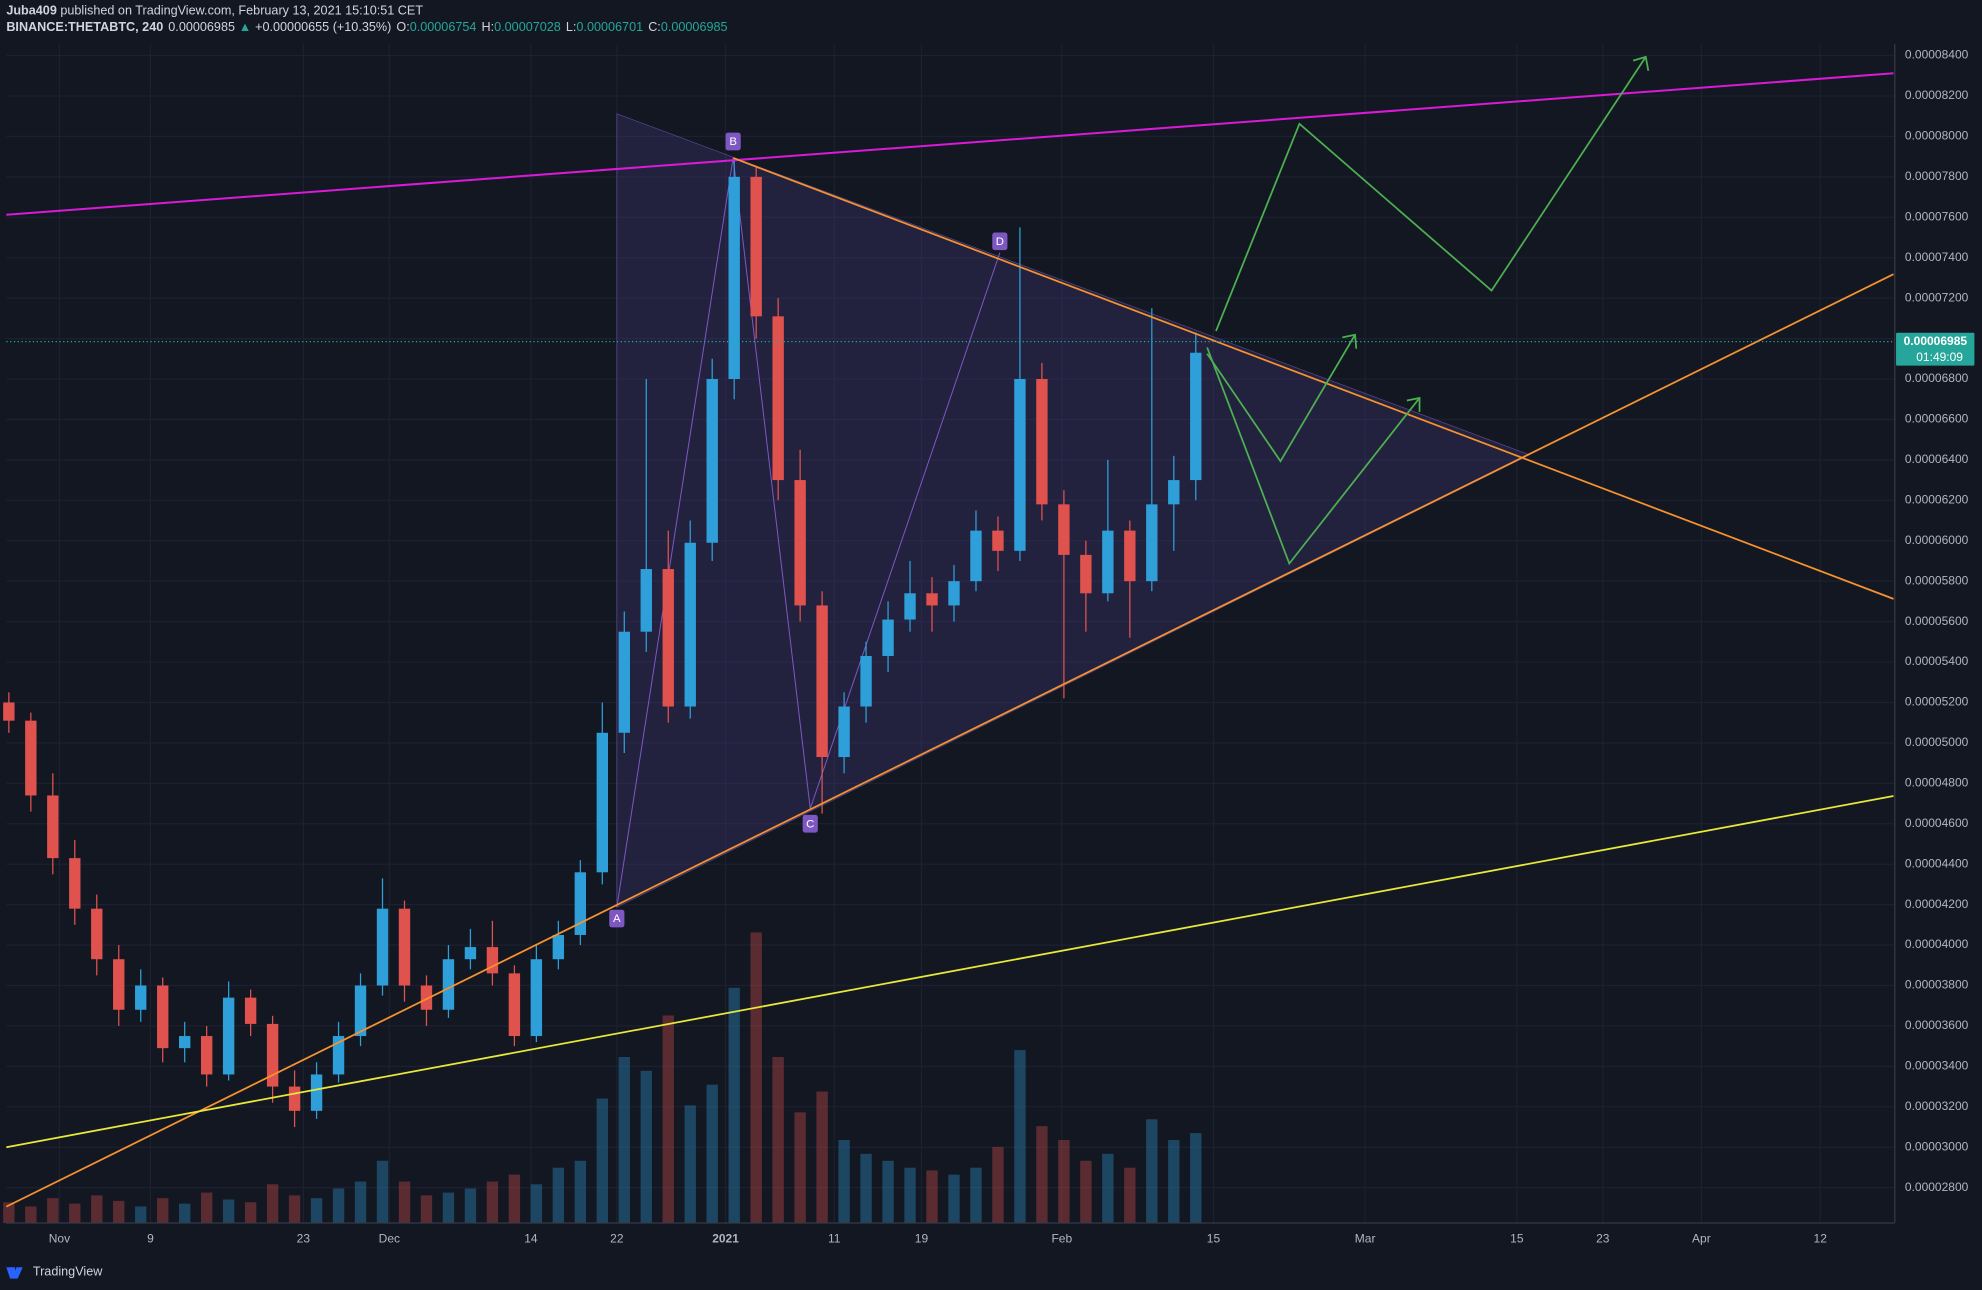  Describe the element at coordinates (810, 824) in the screenshot. I see `pattern-label: C` at that location.